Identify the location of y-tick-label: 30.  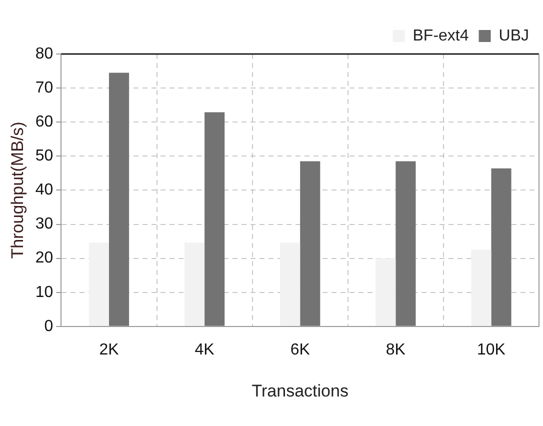
(44, 224).